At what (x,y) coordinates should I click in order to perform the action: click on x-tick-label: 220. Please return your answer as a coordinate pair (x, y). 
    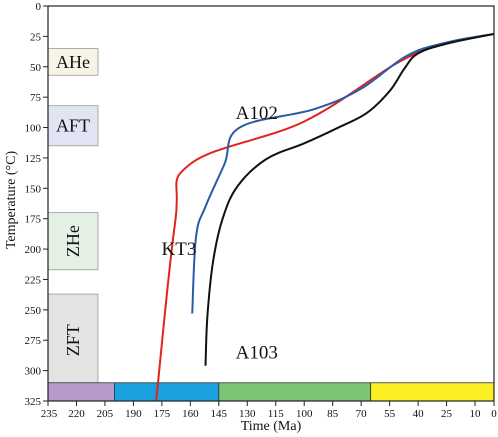
    Looking at the image, I should click on (76, 414).